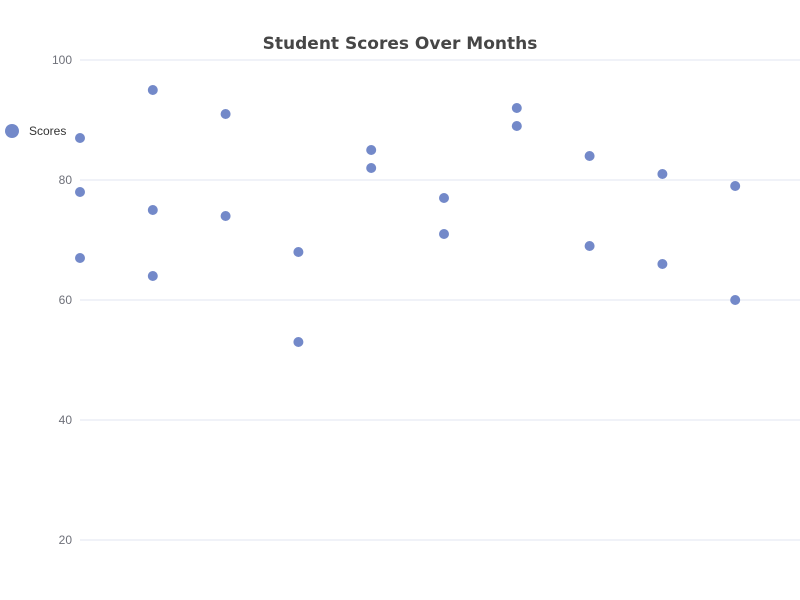 The image size is (800, 600). I want to click on y-axis-ticks: 20 40 60 80 100, so click(62, 300).